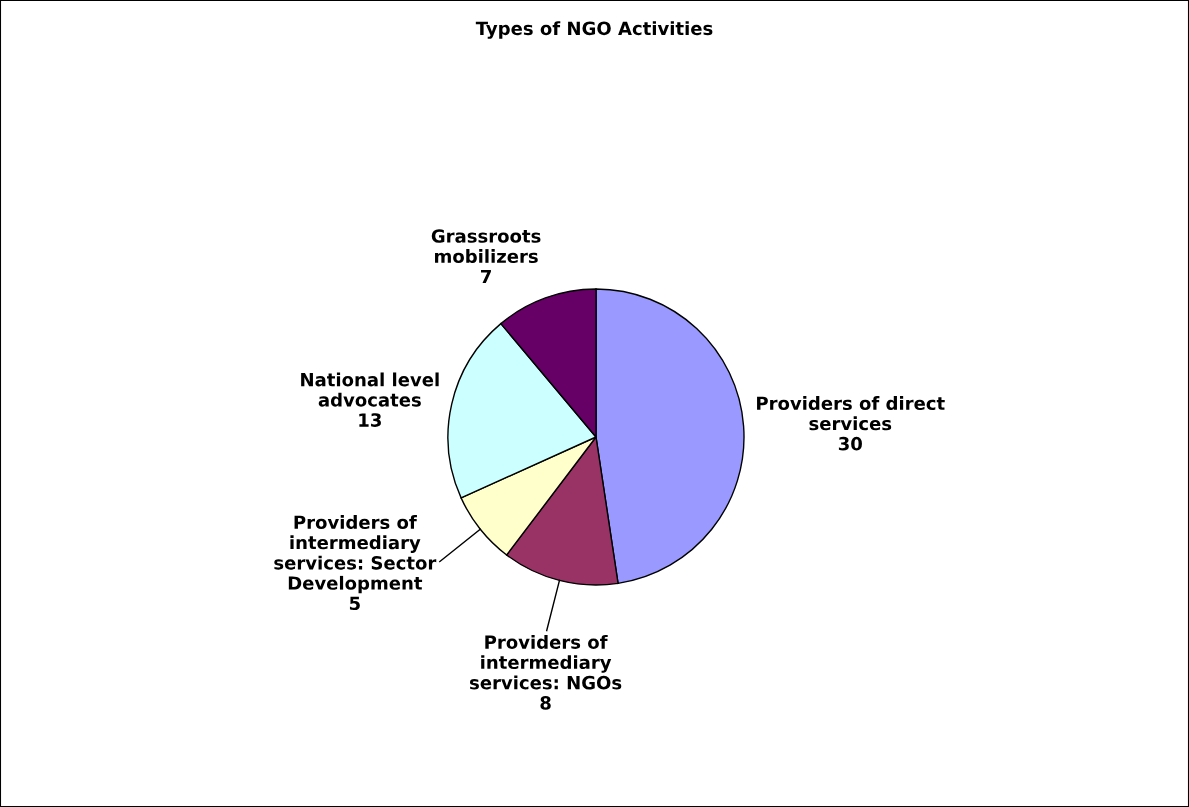 This screenshot has width=1189, height=807. What do you see at coordinates (354, 603) in the screenshot?
I see `data-label: 5` at bounding box center [354, 603].